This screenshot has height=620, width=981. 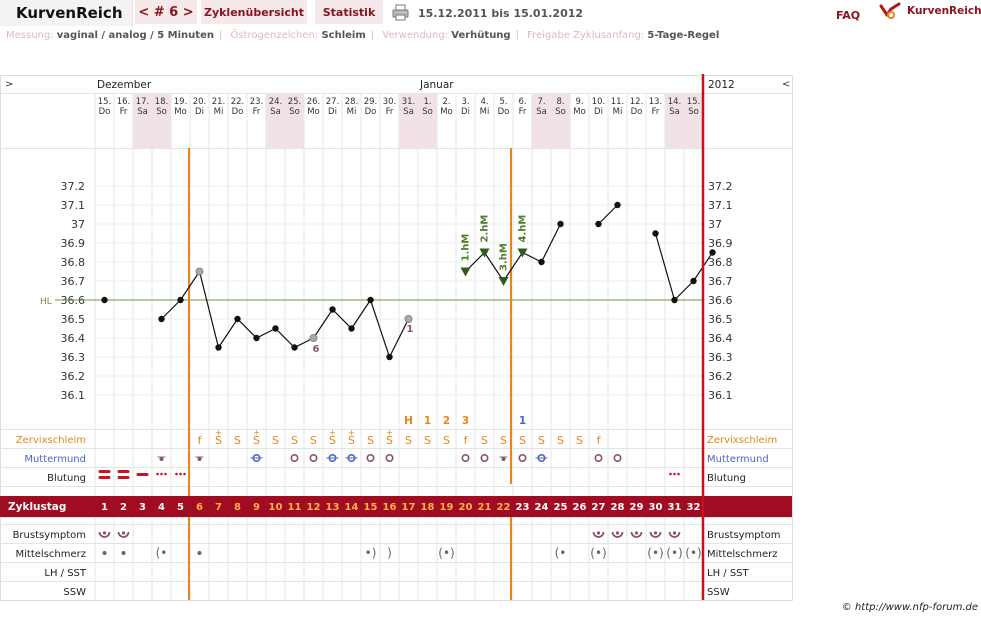 I want to click on hm-label: 1.hM, so click(x=466, y=248).